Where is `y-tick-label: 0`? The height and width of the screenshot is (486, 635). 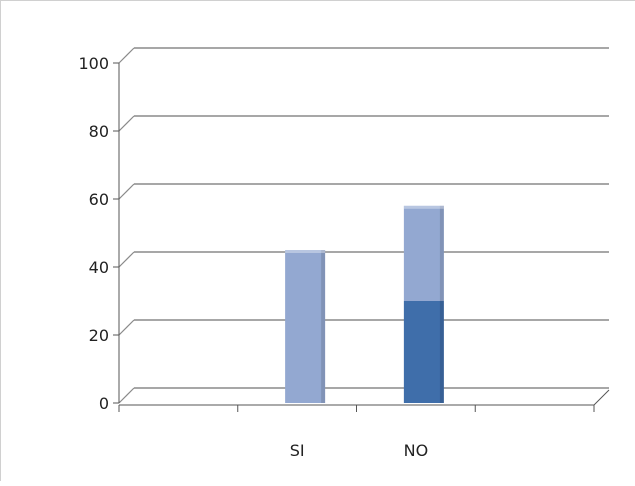 y-tick-label: 0 is located at coordinates (104, 403).